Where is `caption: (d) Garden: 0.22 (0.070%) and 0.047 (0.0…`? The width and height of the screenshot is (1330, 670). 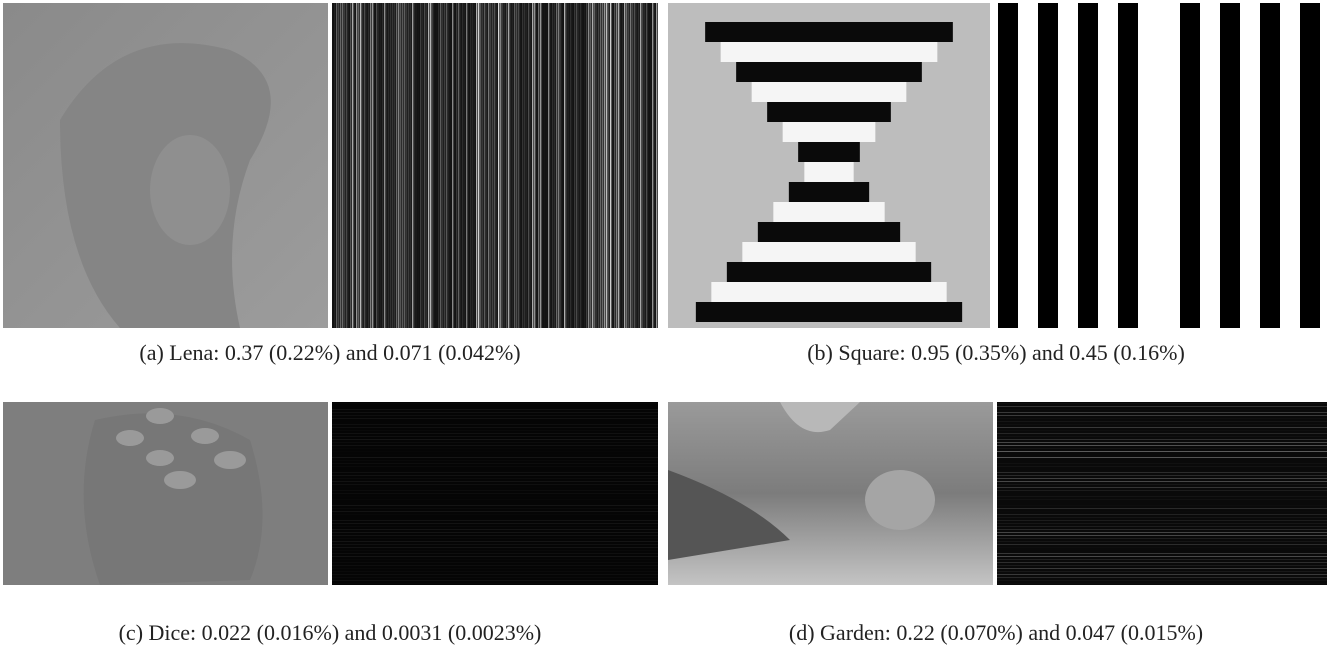
caption: (d) Garden: 0.22 (0.070%) and 0.047 (0.0… is located at coordinates (996, 633).